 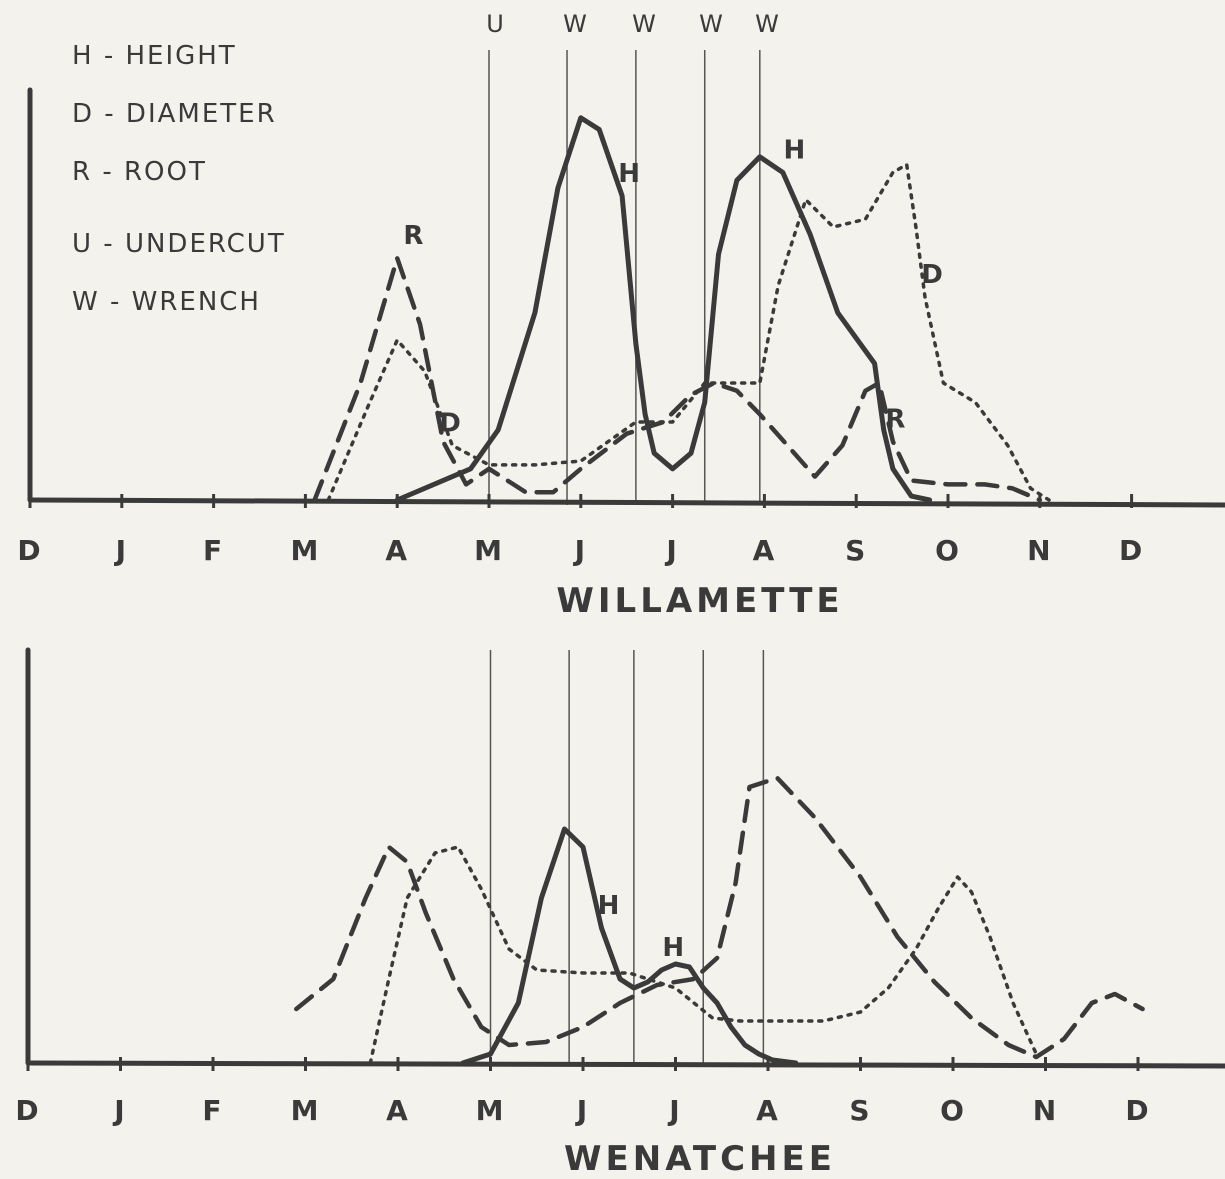 What do you see at coordinates (451, 423) in the screenshot?
I see `willamette-series-d-label-0: D` at bounding box center [451, 423].